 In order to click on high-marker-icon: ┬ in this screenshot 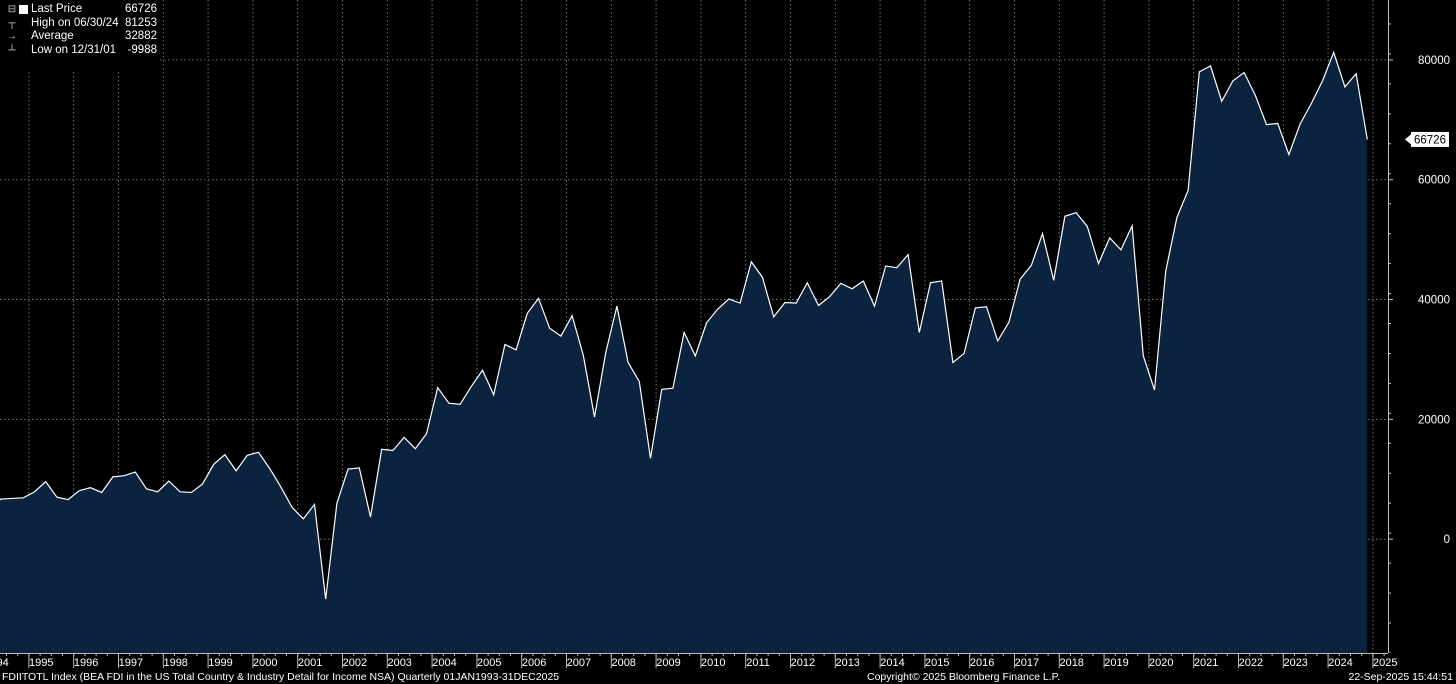, I will do `click(12, 23)`.